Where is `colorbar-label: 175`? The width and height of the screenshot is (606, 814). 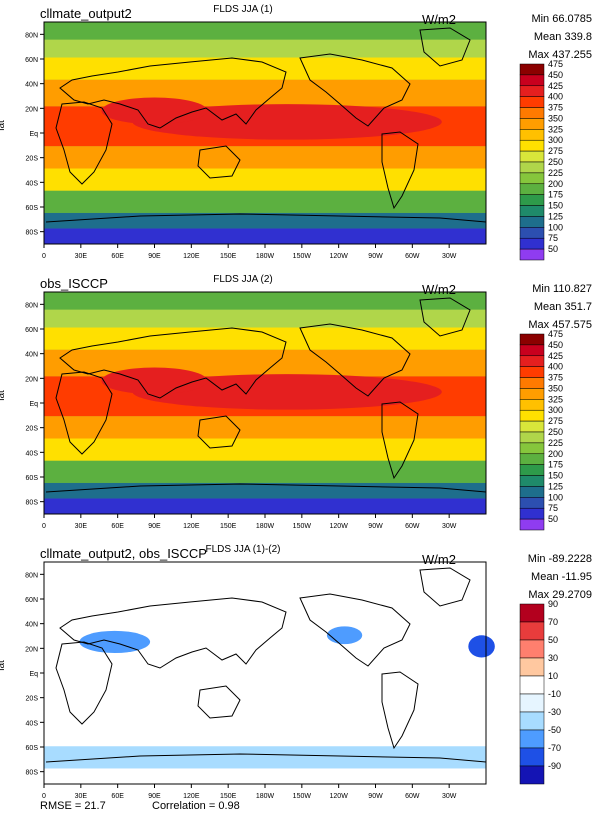
colorbar-label: 175 is located at coordinates (555, 465).